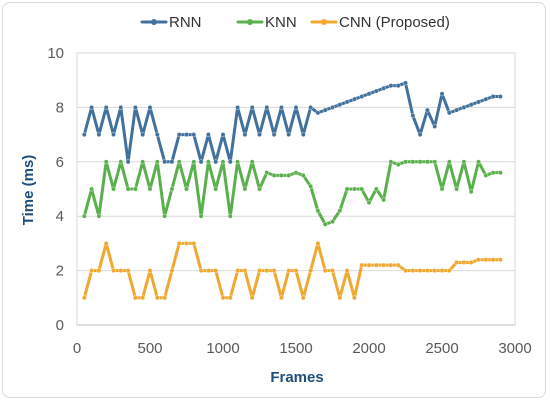 The height and width of the screenshot is (402, 550). I want to click on legend-item: RNN, so click(171, 22).